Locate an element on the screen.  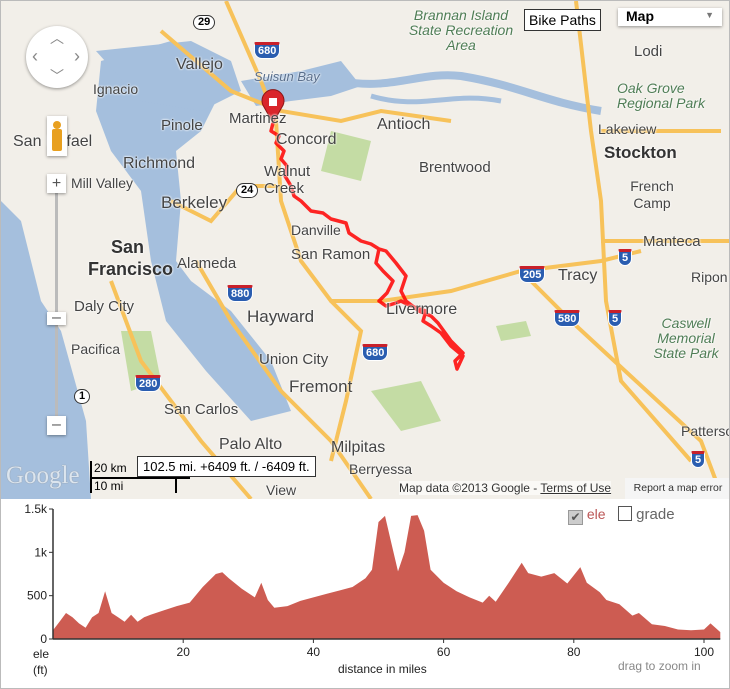
y-tick-label: 0 is located at coordinates (43, 639).